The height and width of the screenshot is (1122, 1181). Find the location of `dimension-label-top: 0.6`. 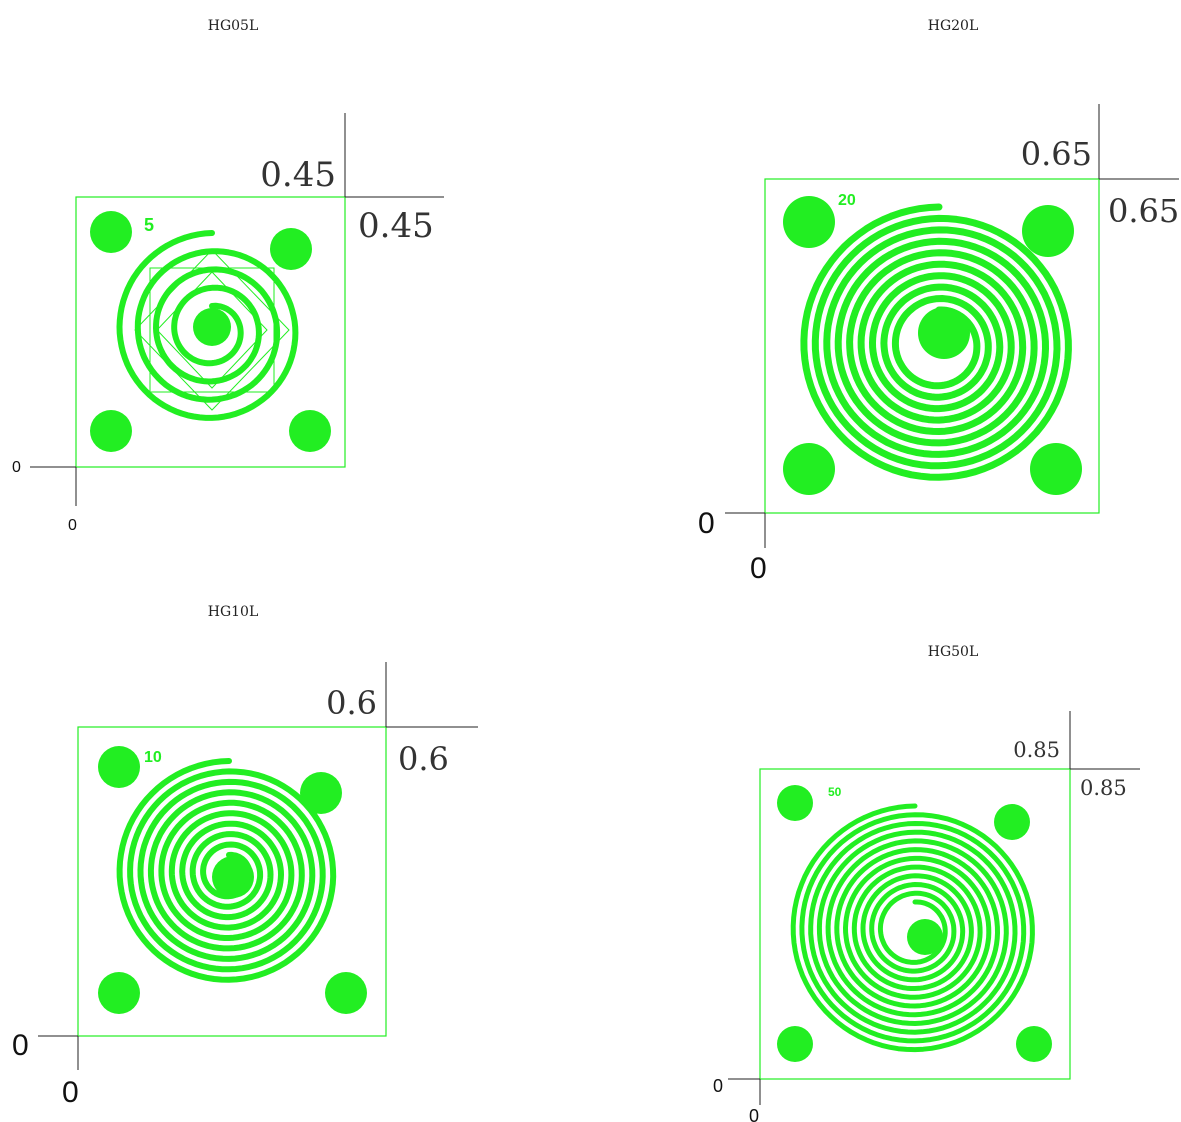

dimension-label-top: 0.6 is located at coordinates (351, 703).